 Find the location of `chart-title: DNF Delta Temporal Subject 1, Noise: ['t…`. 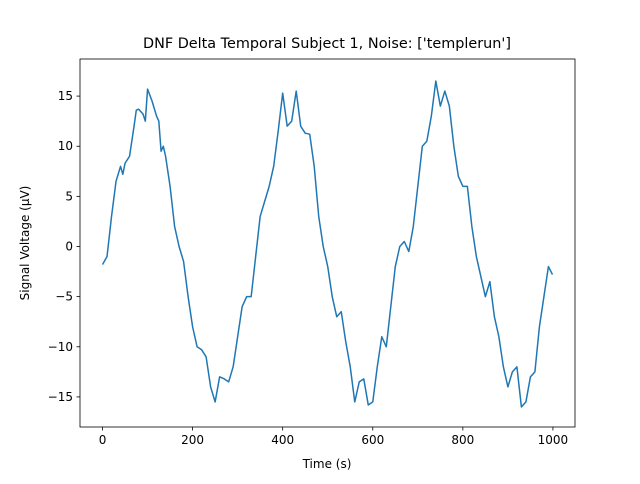

chart-title: DNF Delta Temporal Subject 1, Noise: ['t… is located at coordinates (327, 44).